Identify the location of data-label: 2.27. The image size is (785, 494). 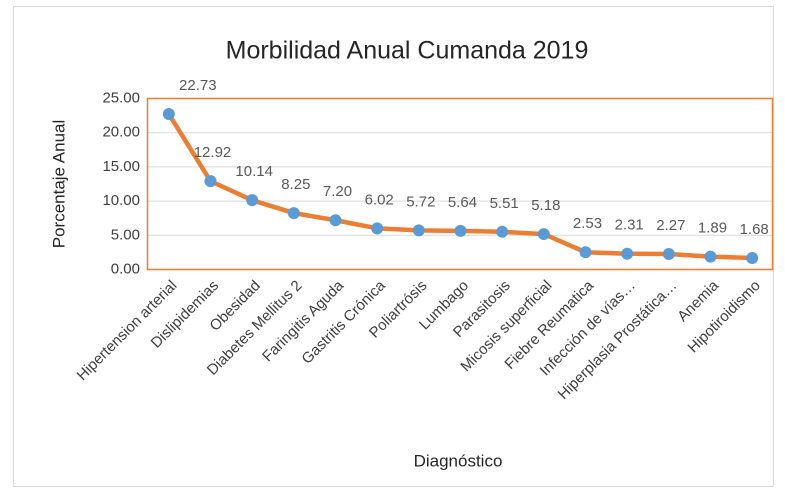
(670, 225).